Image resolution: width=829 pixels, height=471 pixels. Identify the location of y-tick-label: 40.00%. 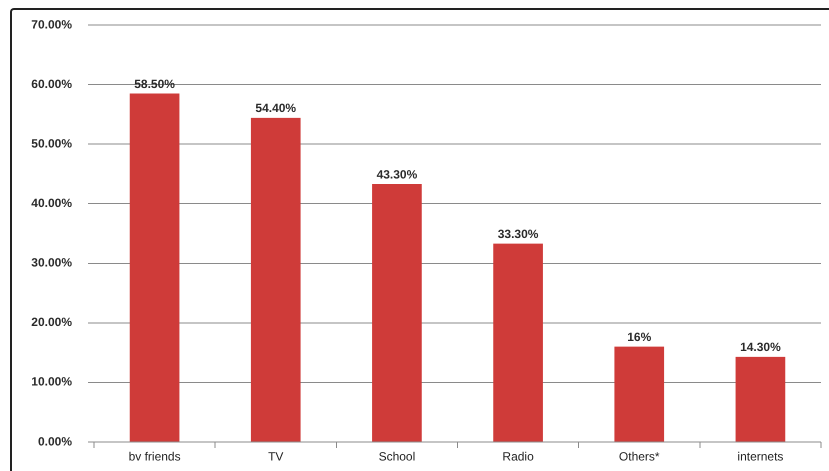
(51, 203).